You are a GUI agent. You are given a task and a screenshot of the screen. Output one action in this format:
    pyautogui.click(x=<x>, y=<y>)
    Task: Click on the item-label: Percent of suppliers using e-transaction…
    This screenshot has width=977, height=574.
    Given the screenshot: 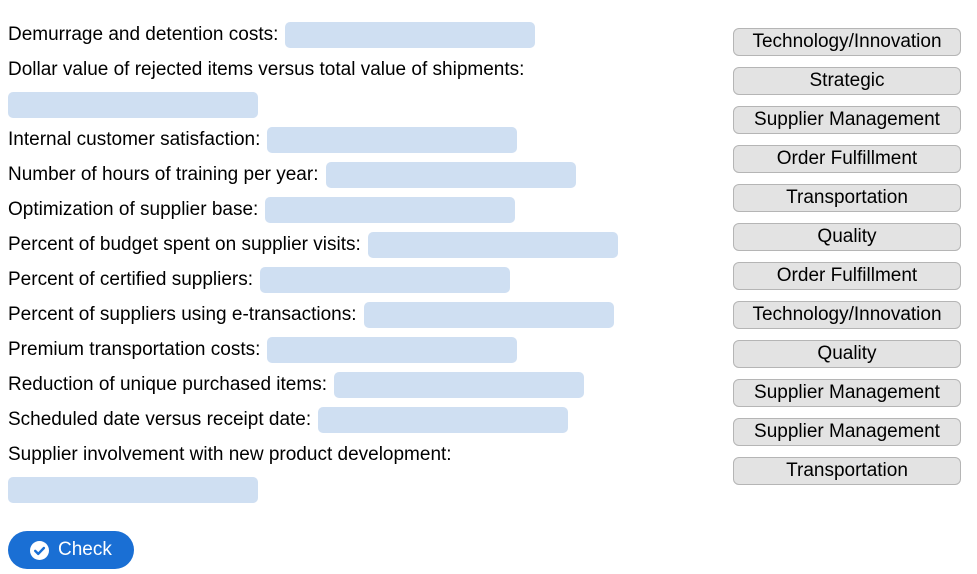 What is the action you would take?
    pyautogui.click(x=182, y=314)
    